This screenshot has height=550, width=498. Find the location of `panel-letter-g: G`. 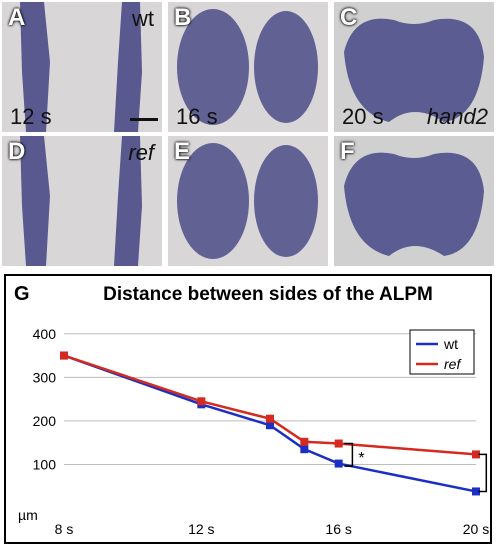

panel-letter-g: G is located at coordinates (22, 294).